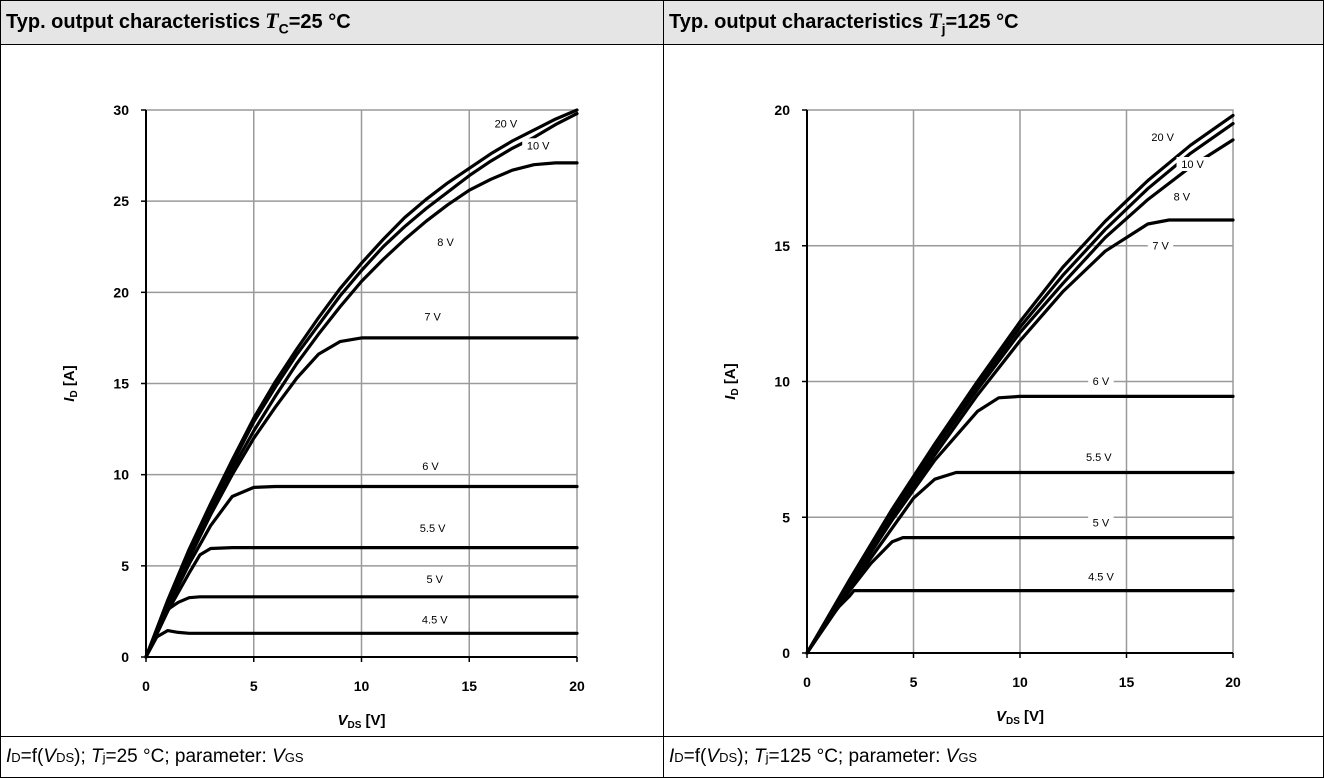  I want to click on series-line-7-v, so click(361, 497).